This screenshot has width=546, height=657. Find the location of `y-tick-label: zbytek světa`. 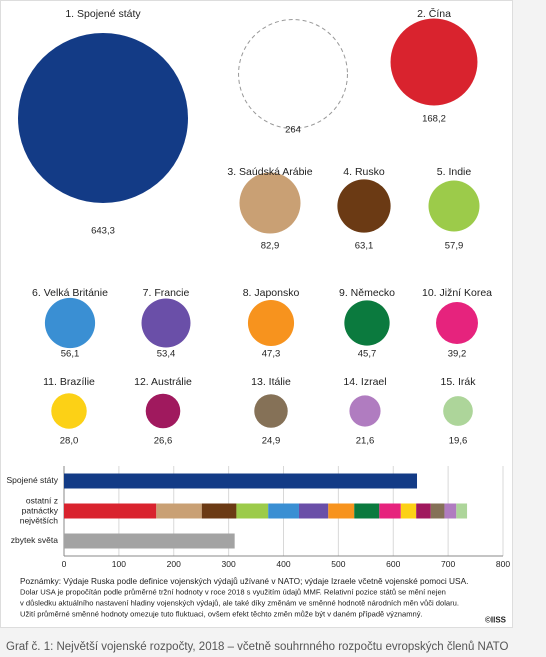

y-tick-label: zbytek světa is located at coordinates (34, 540).